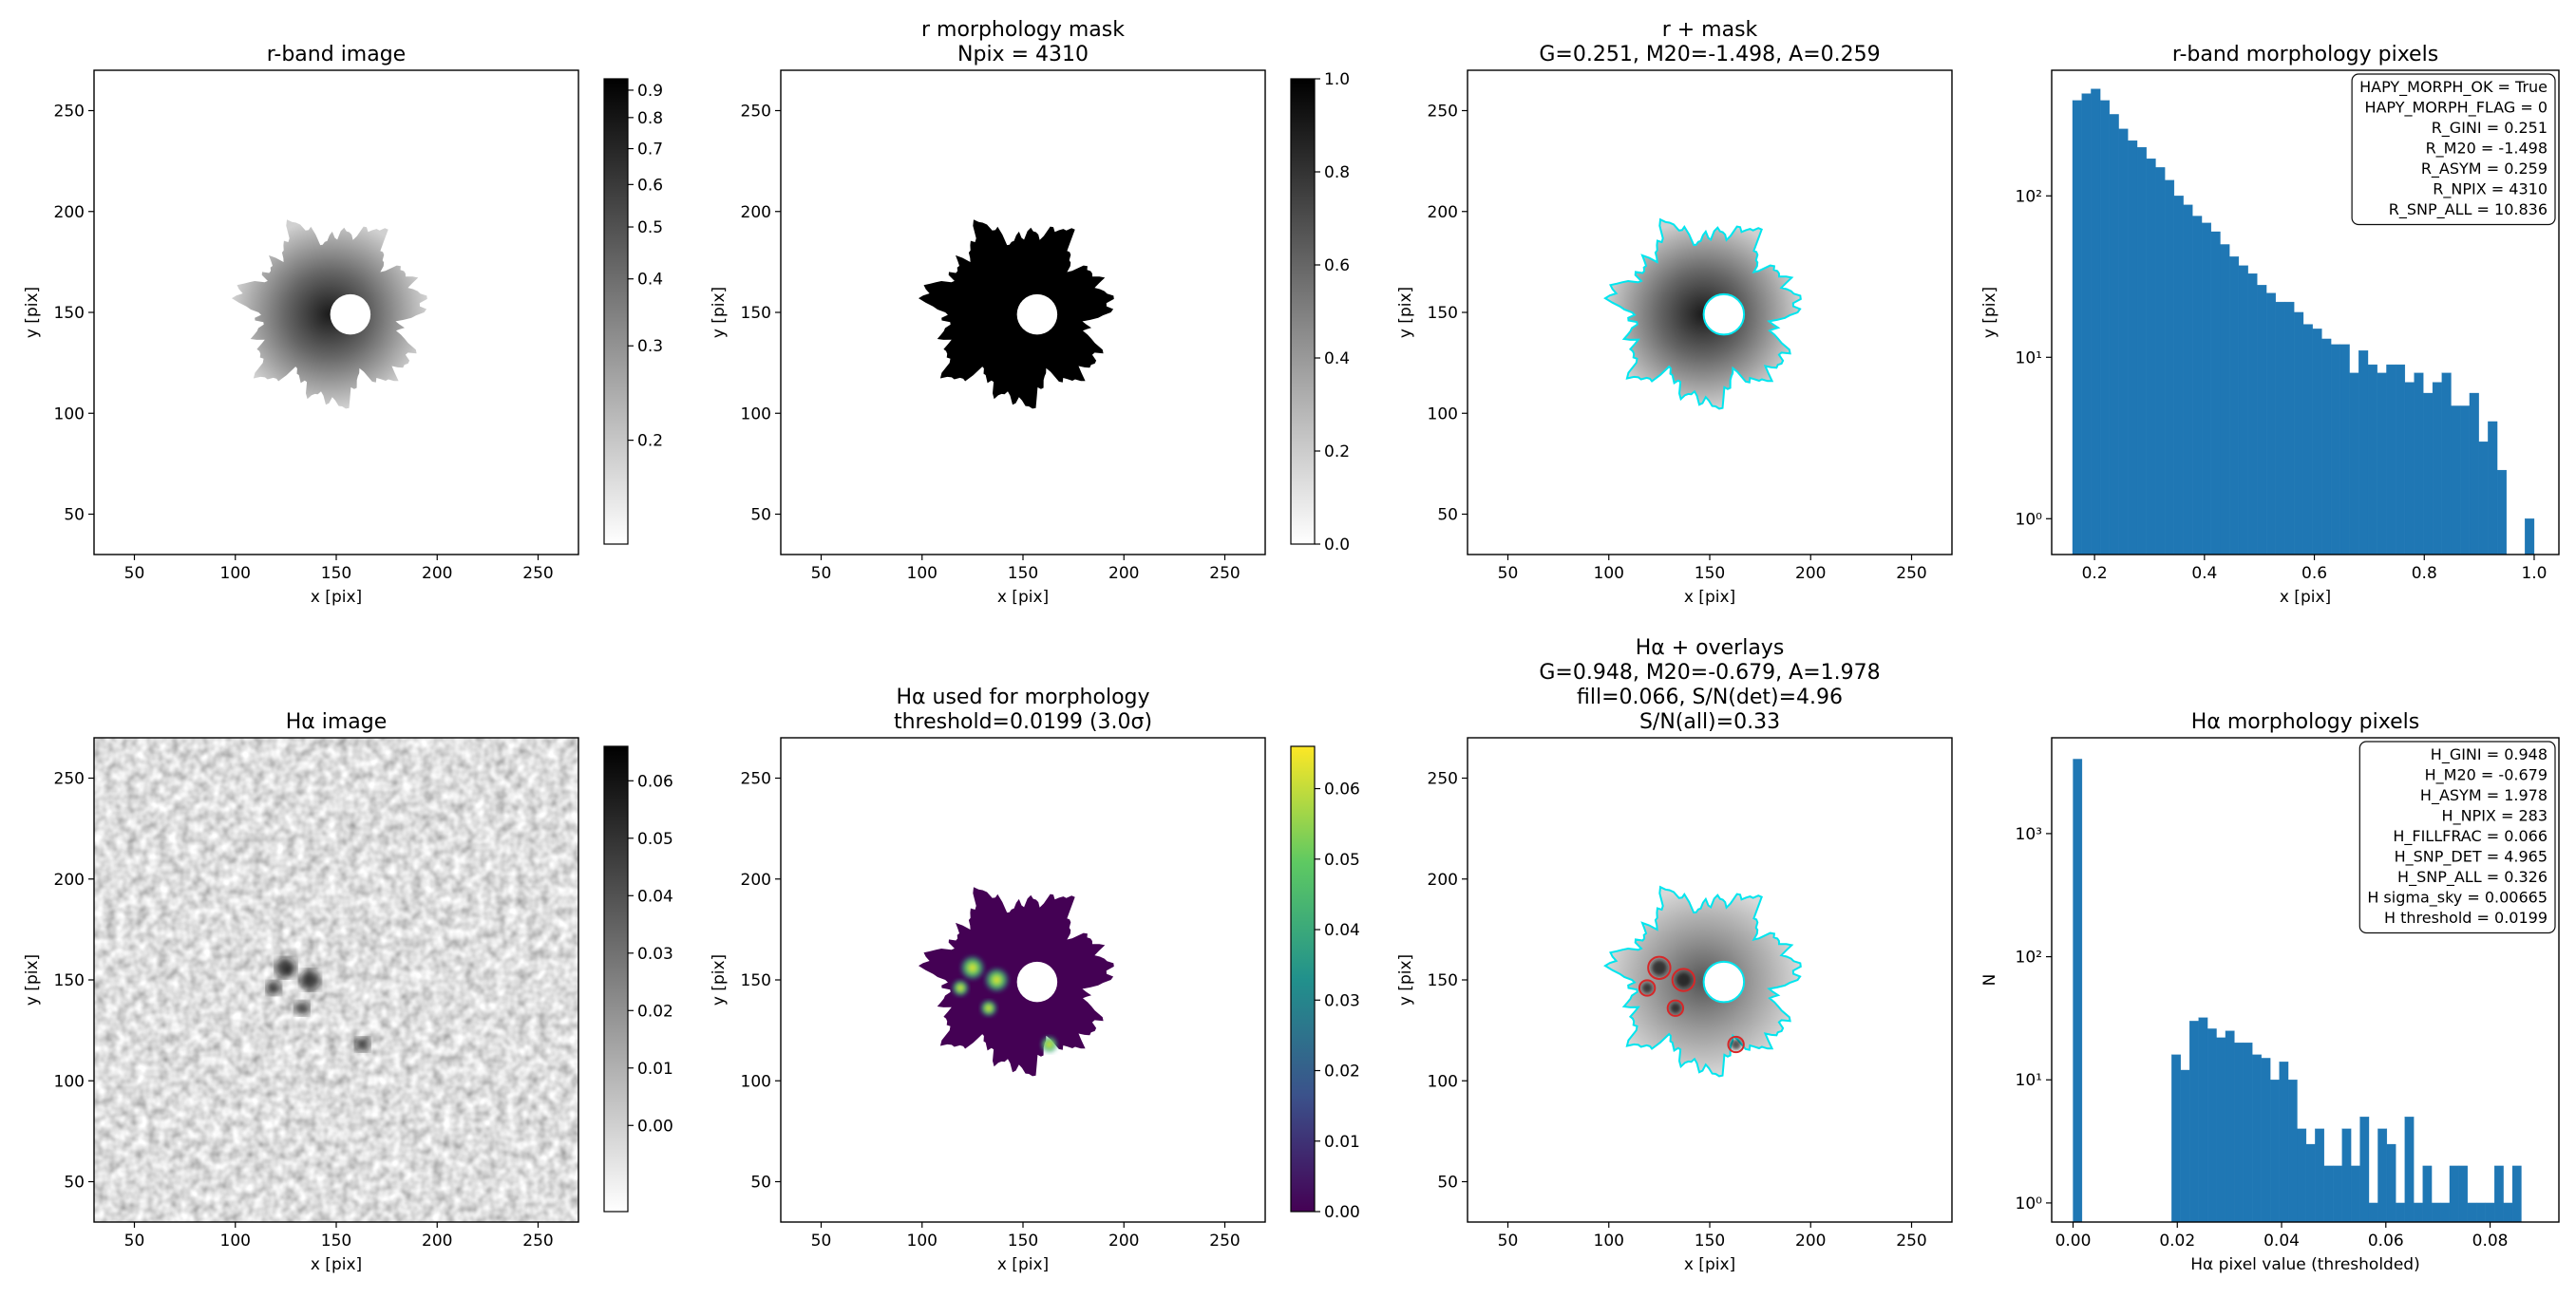 The image size is (2576, 1298). What do you see at coordinates (2487, 149) in the screenshot?
I see `annotation-line: R_M20 = -1.498` at bounding box center [2487, 149].